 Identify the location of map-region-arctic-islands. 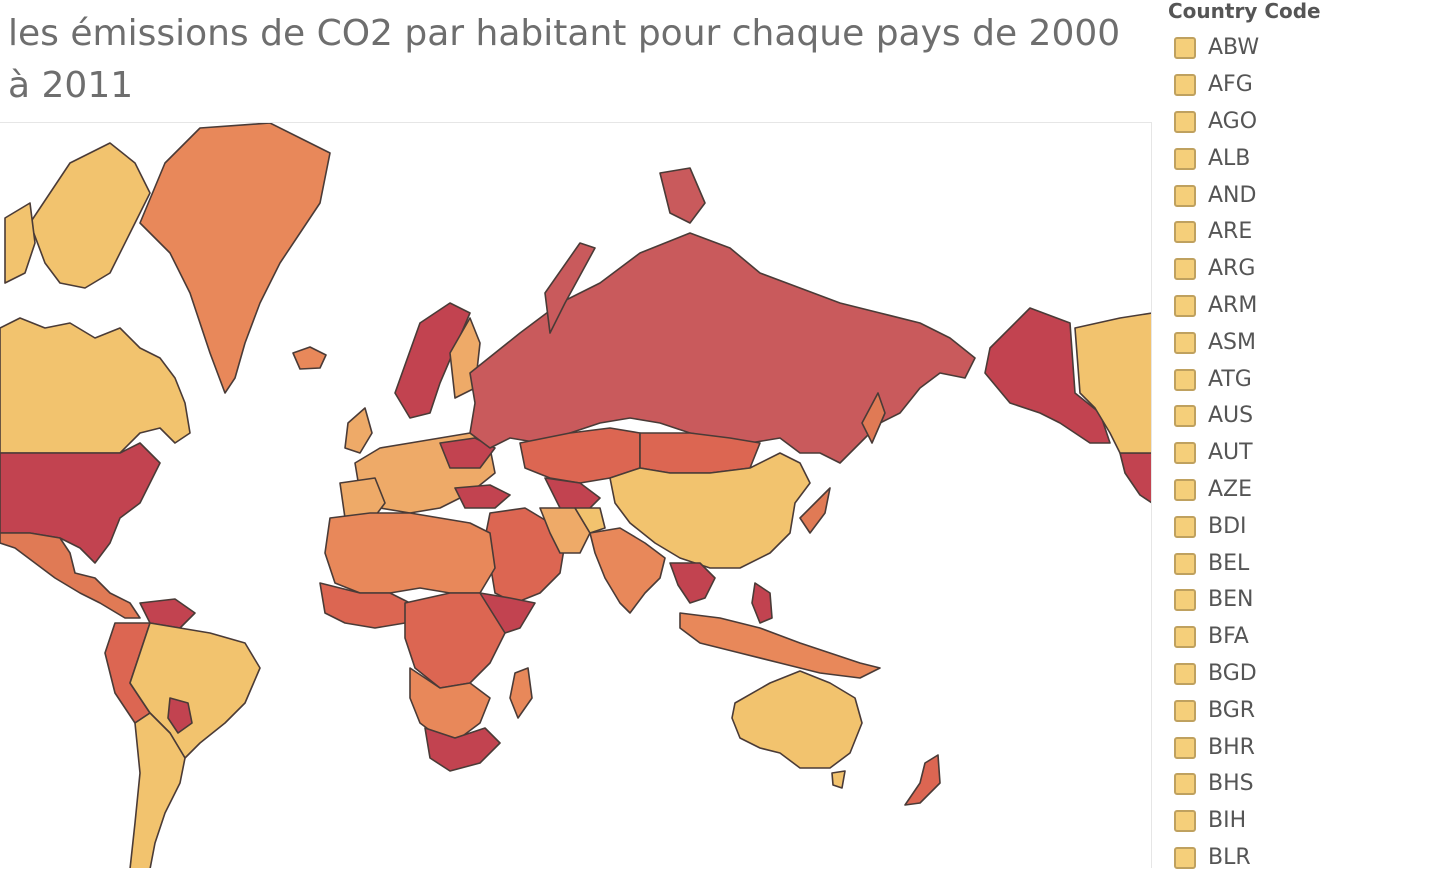
(90, 215).